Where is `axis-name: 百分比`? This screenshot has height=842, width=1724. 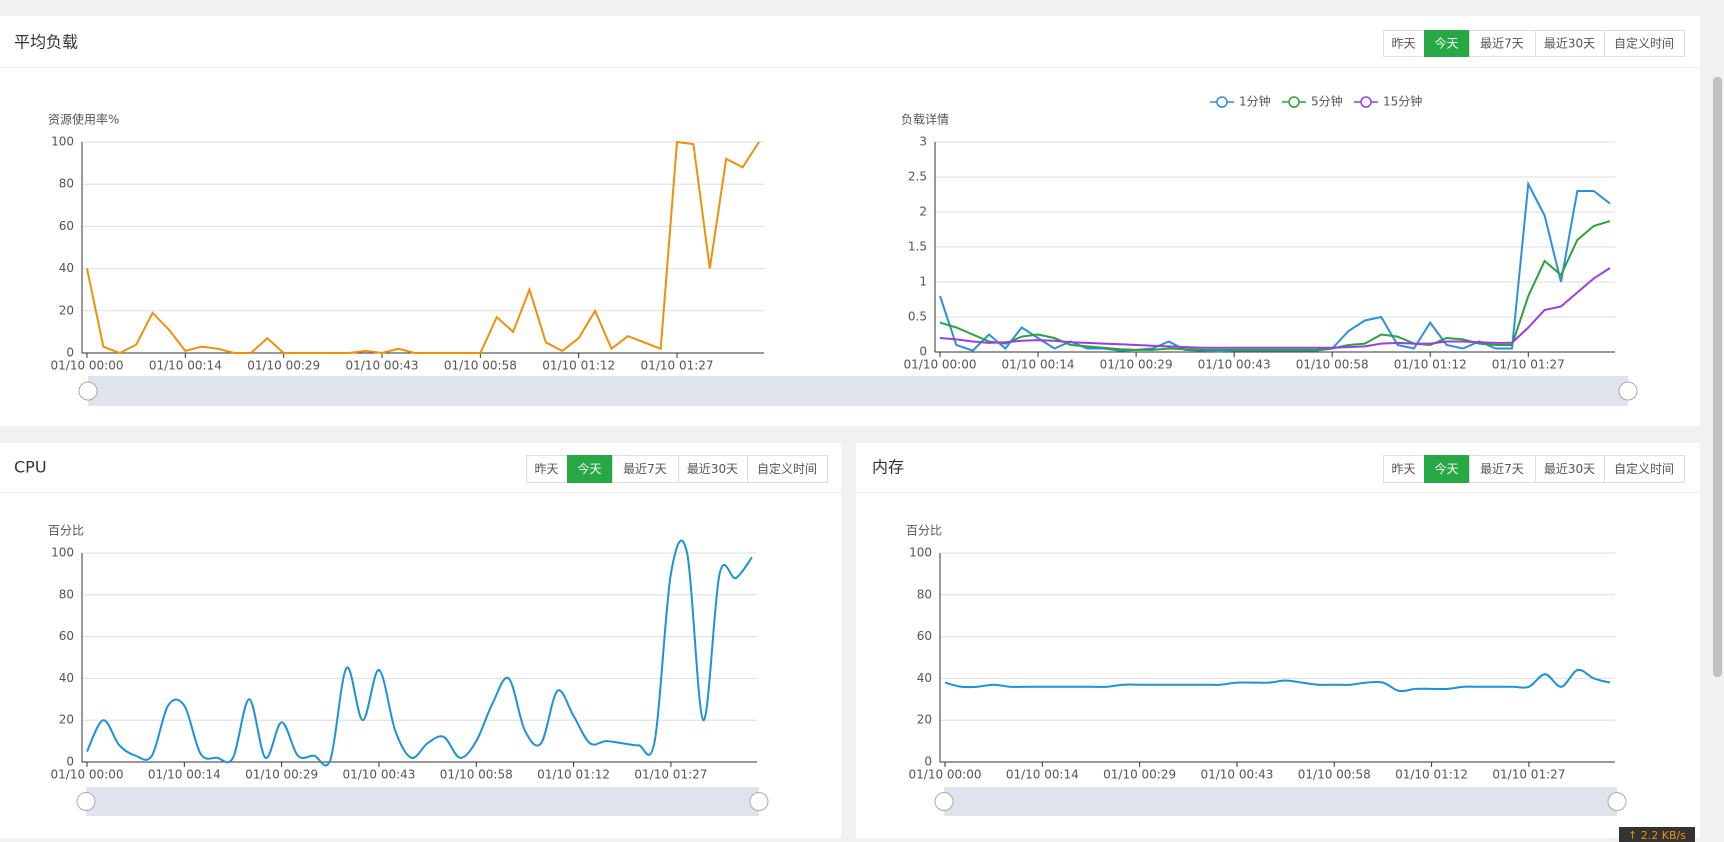
axis-name: 百分比 is located at coordinates (924, 531).